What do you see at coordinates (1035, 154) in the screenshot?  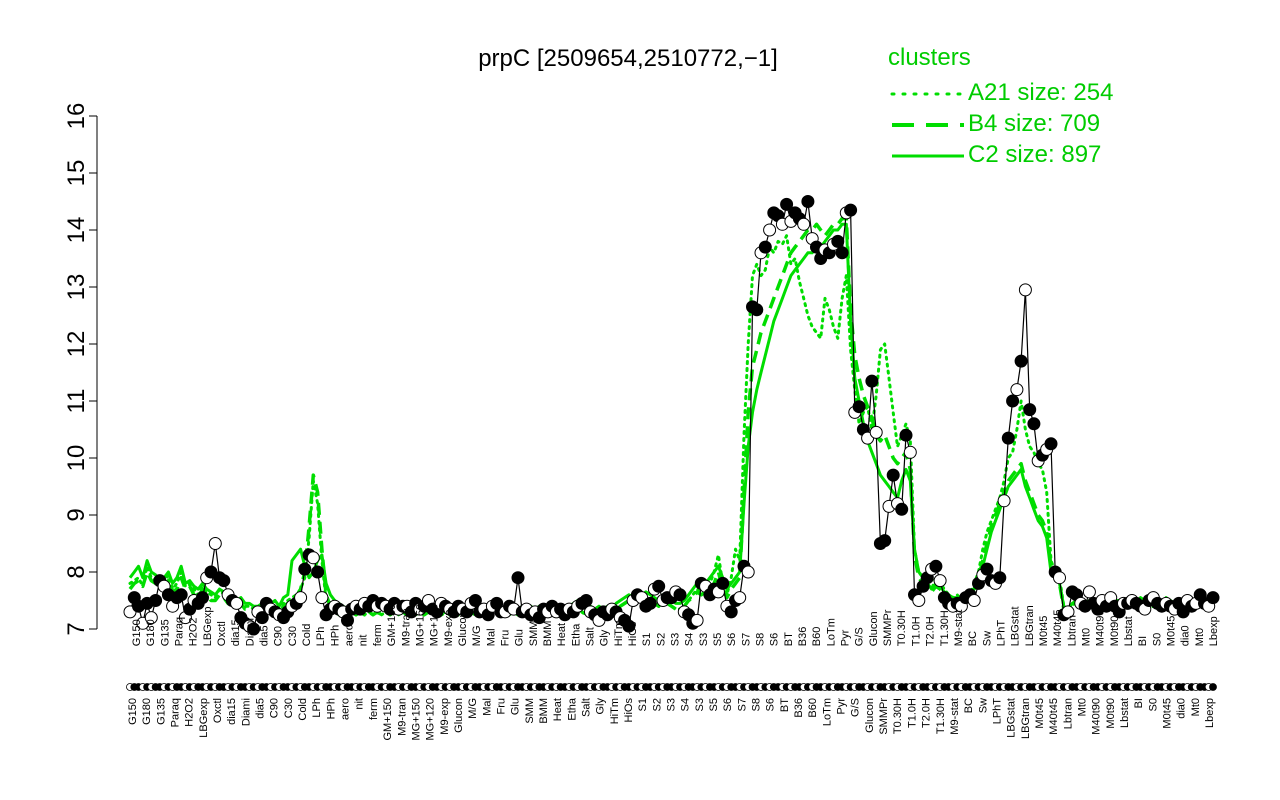 I see `legend-label-c2: C2 size: 897` at bounding box center [1035, 154].